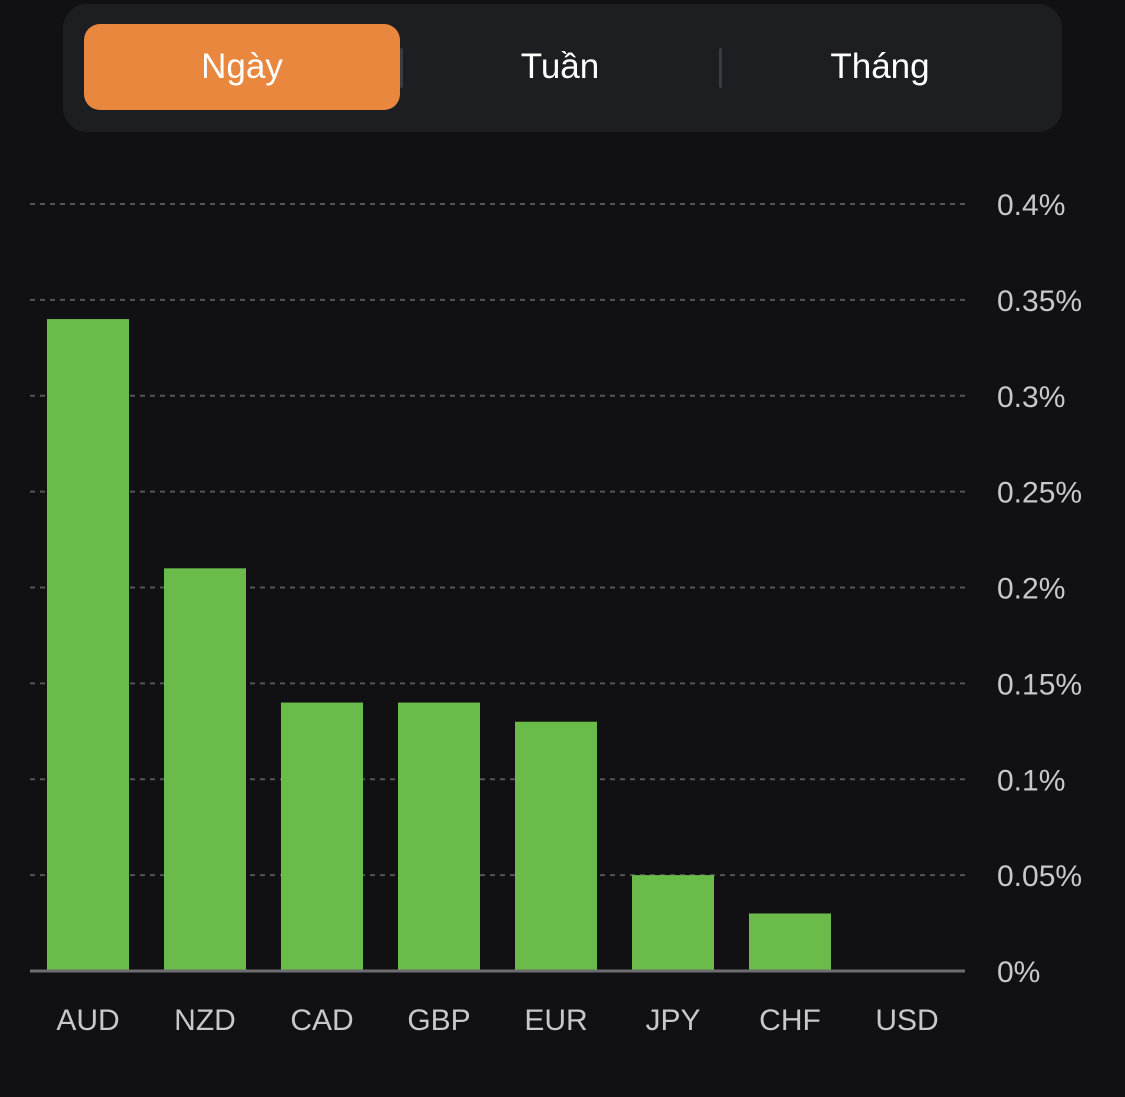 The width and height of the screenshot is (1125, 1097). I want to click on bar-chf, so click(790, 942).